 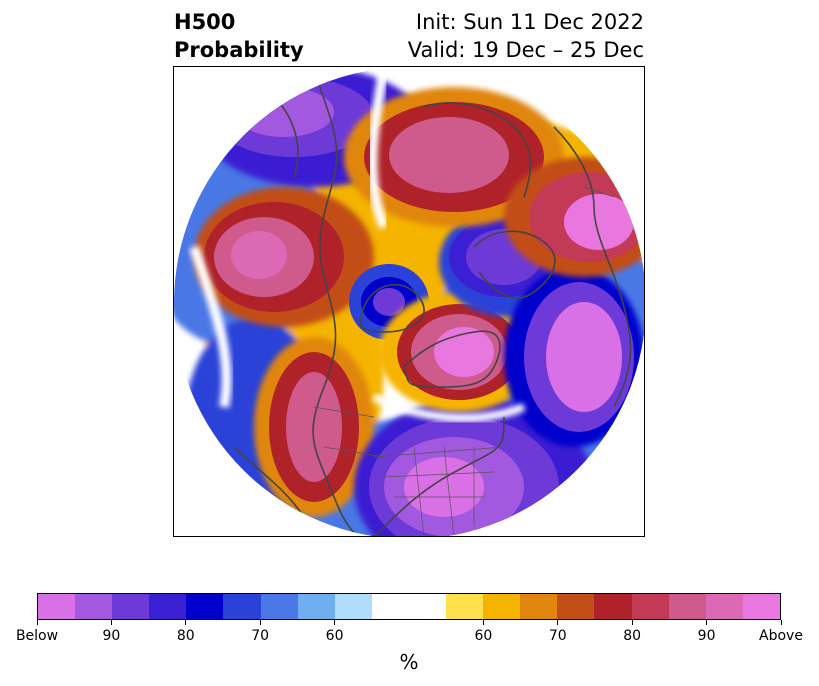 What do you see at coordinates (284, 257) in the screenshot?
I see `north-pacific-above-high` at bounding box center [284, 257].